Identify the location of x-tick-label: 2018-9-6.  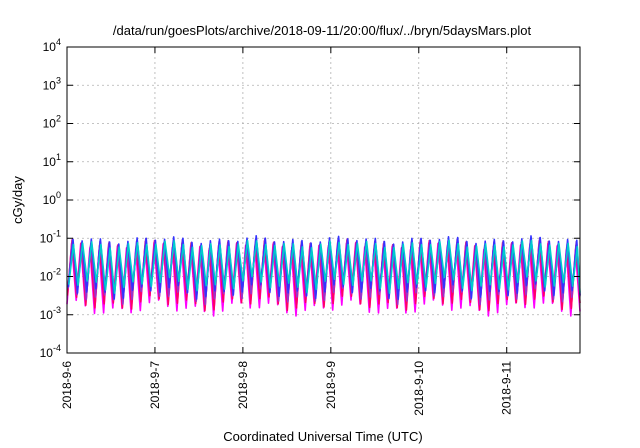
(67, 385).